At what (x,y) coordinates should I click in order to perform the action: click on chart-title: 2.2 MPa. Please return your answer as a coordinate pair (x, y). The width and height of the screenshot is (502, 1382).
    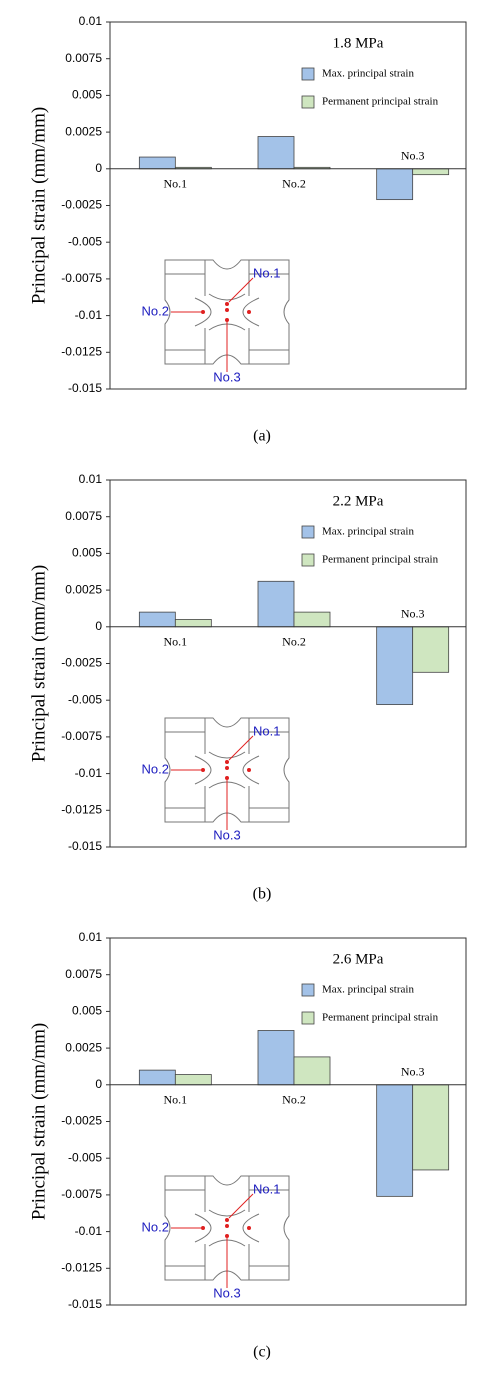
    Looking at the image, I should click on (358, 501).